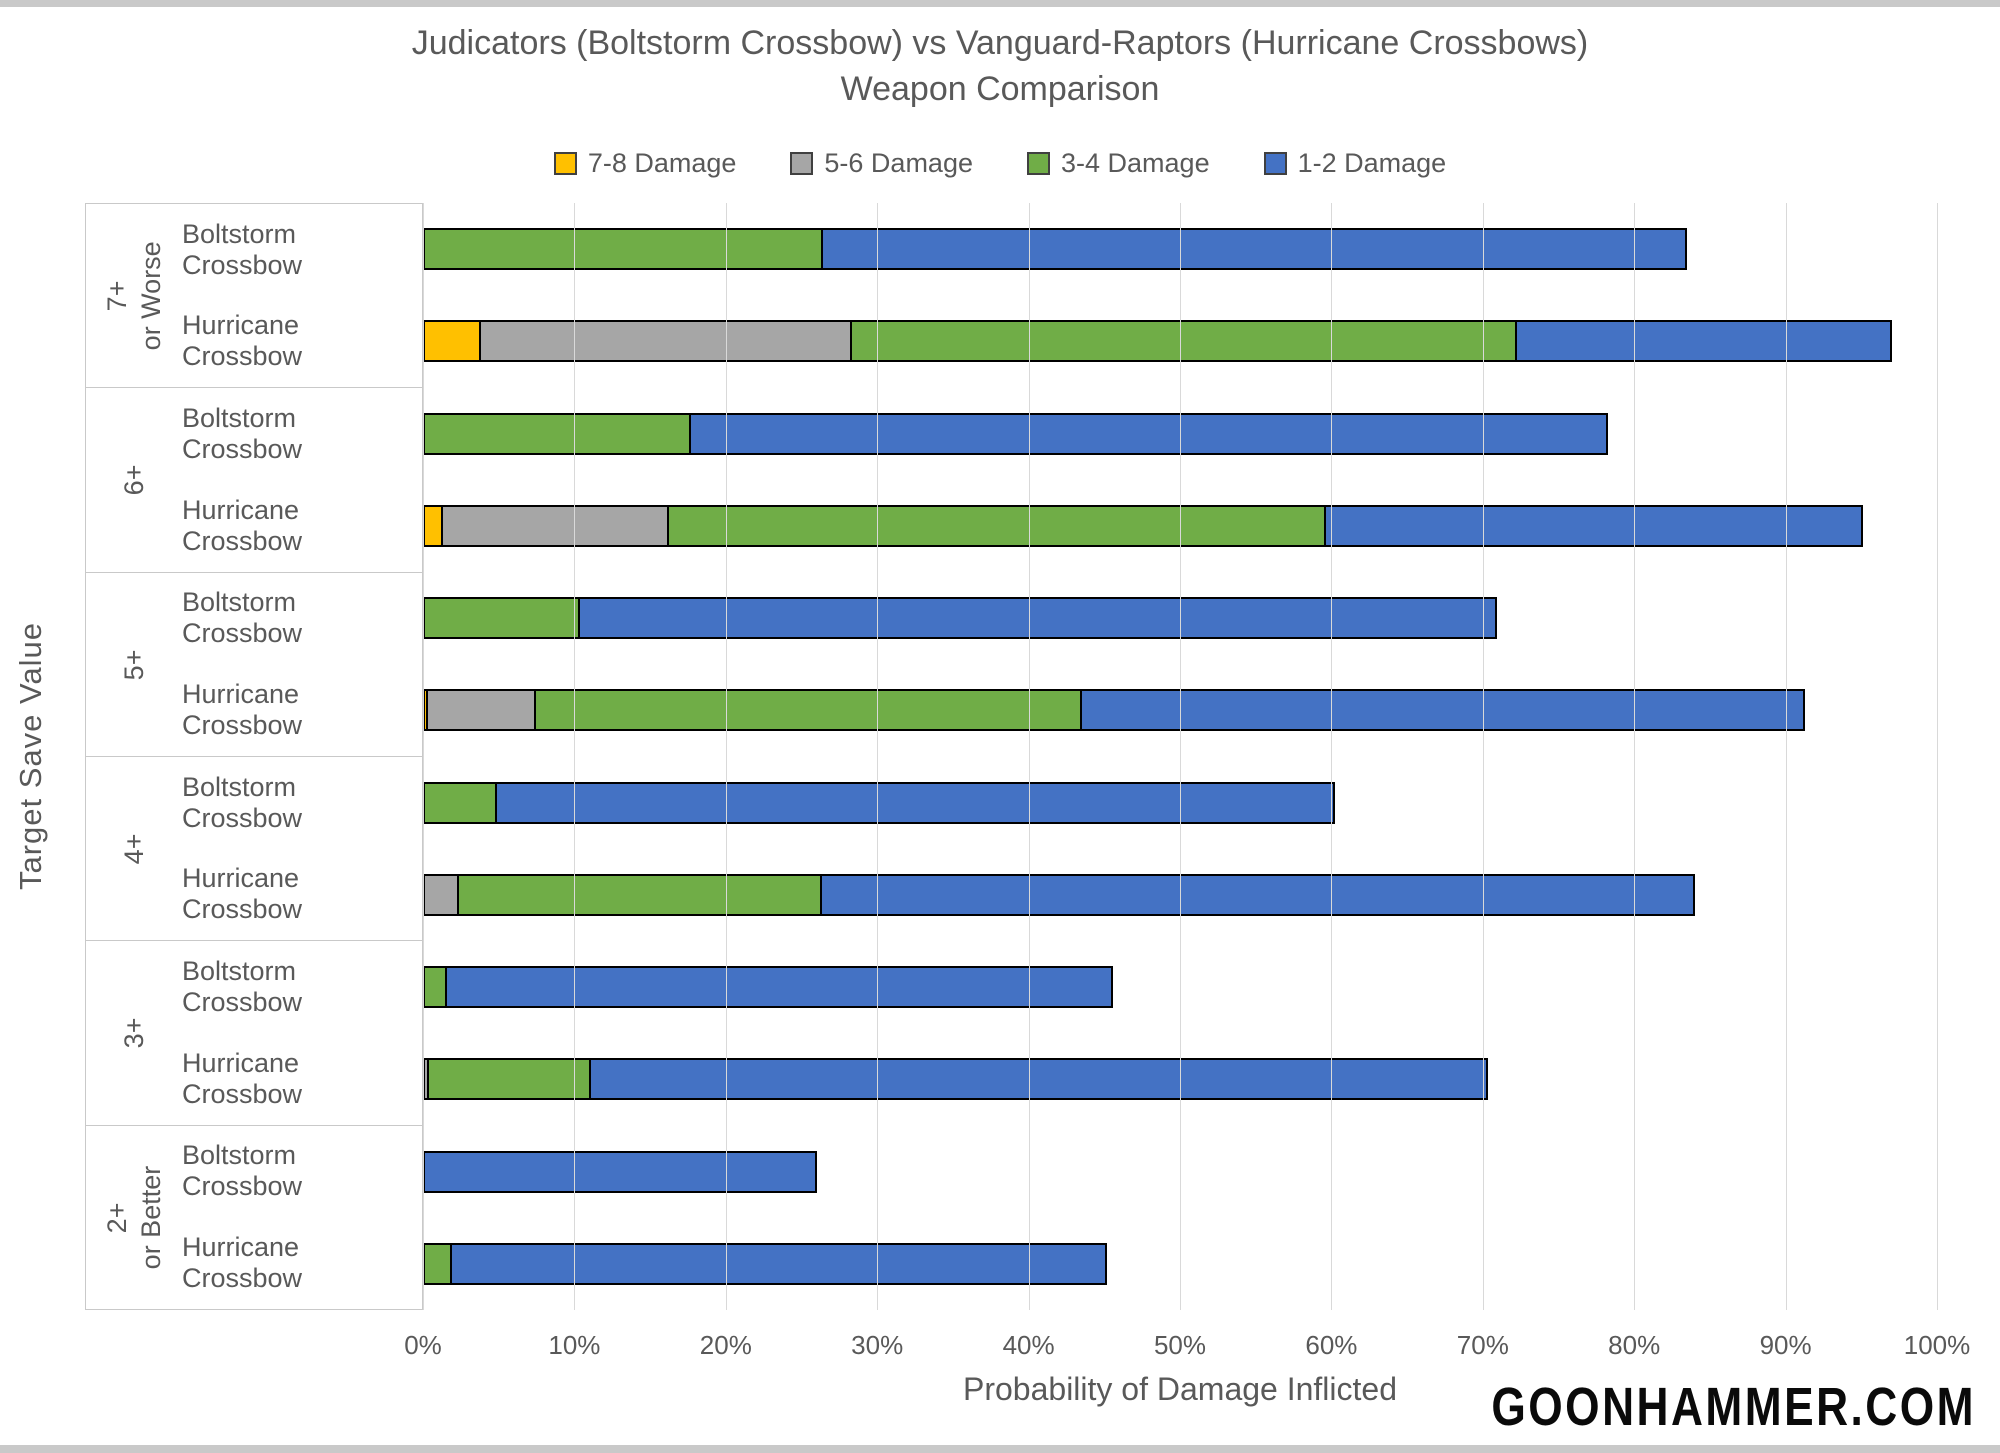 This screenshot has width=2000, height=1453. Describe the element at coordinates (877, 1345) in the screenshot. I see `x-tick-label: 30%` at that location.